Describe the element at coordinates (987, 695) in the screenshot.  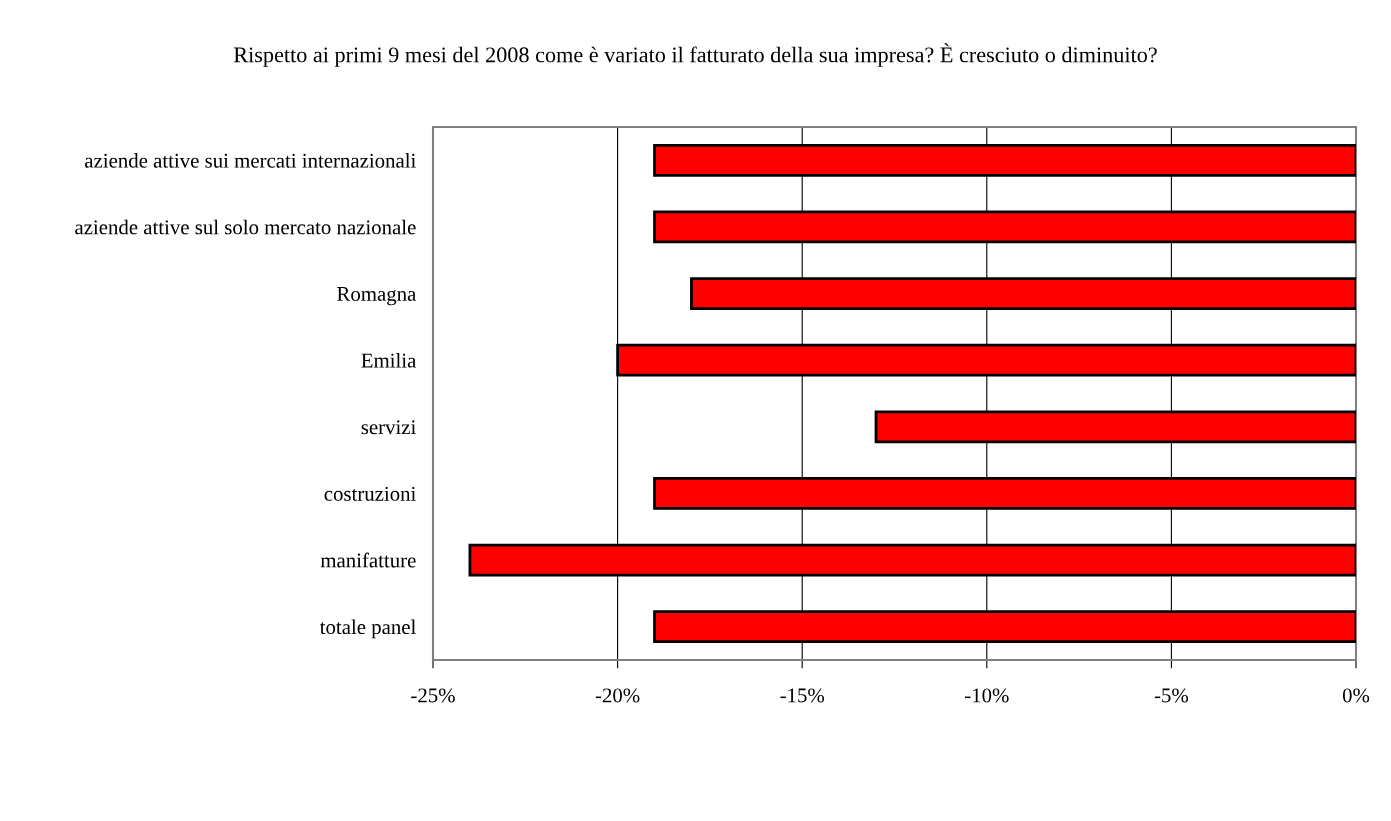
I see `x-tick-label: -10%` at that location.